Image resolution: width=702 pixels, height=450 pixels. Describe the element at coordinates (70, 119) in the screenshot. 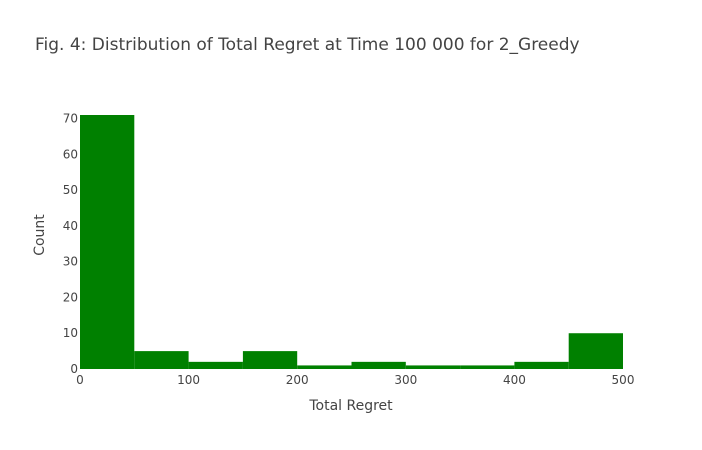

I see `y-tick-label: 70` at that location.